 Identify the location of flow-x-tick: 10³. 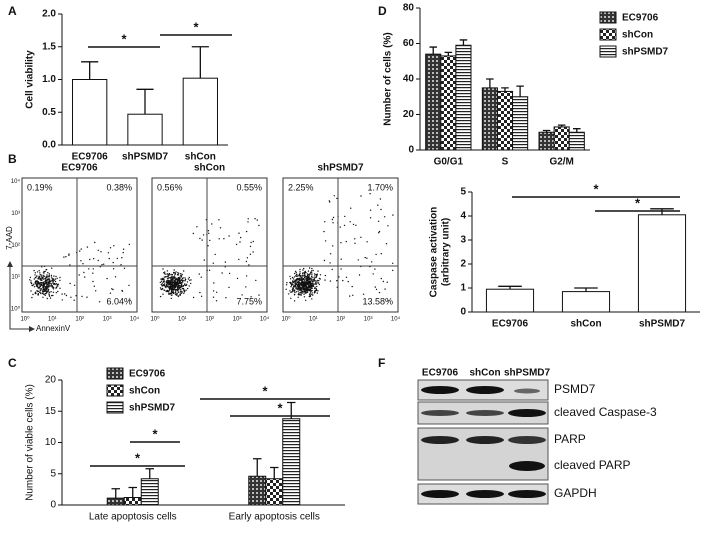
(107, 320).